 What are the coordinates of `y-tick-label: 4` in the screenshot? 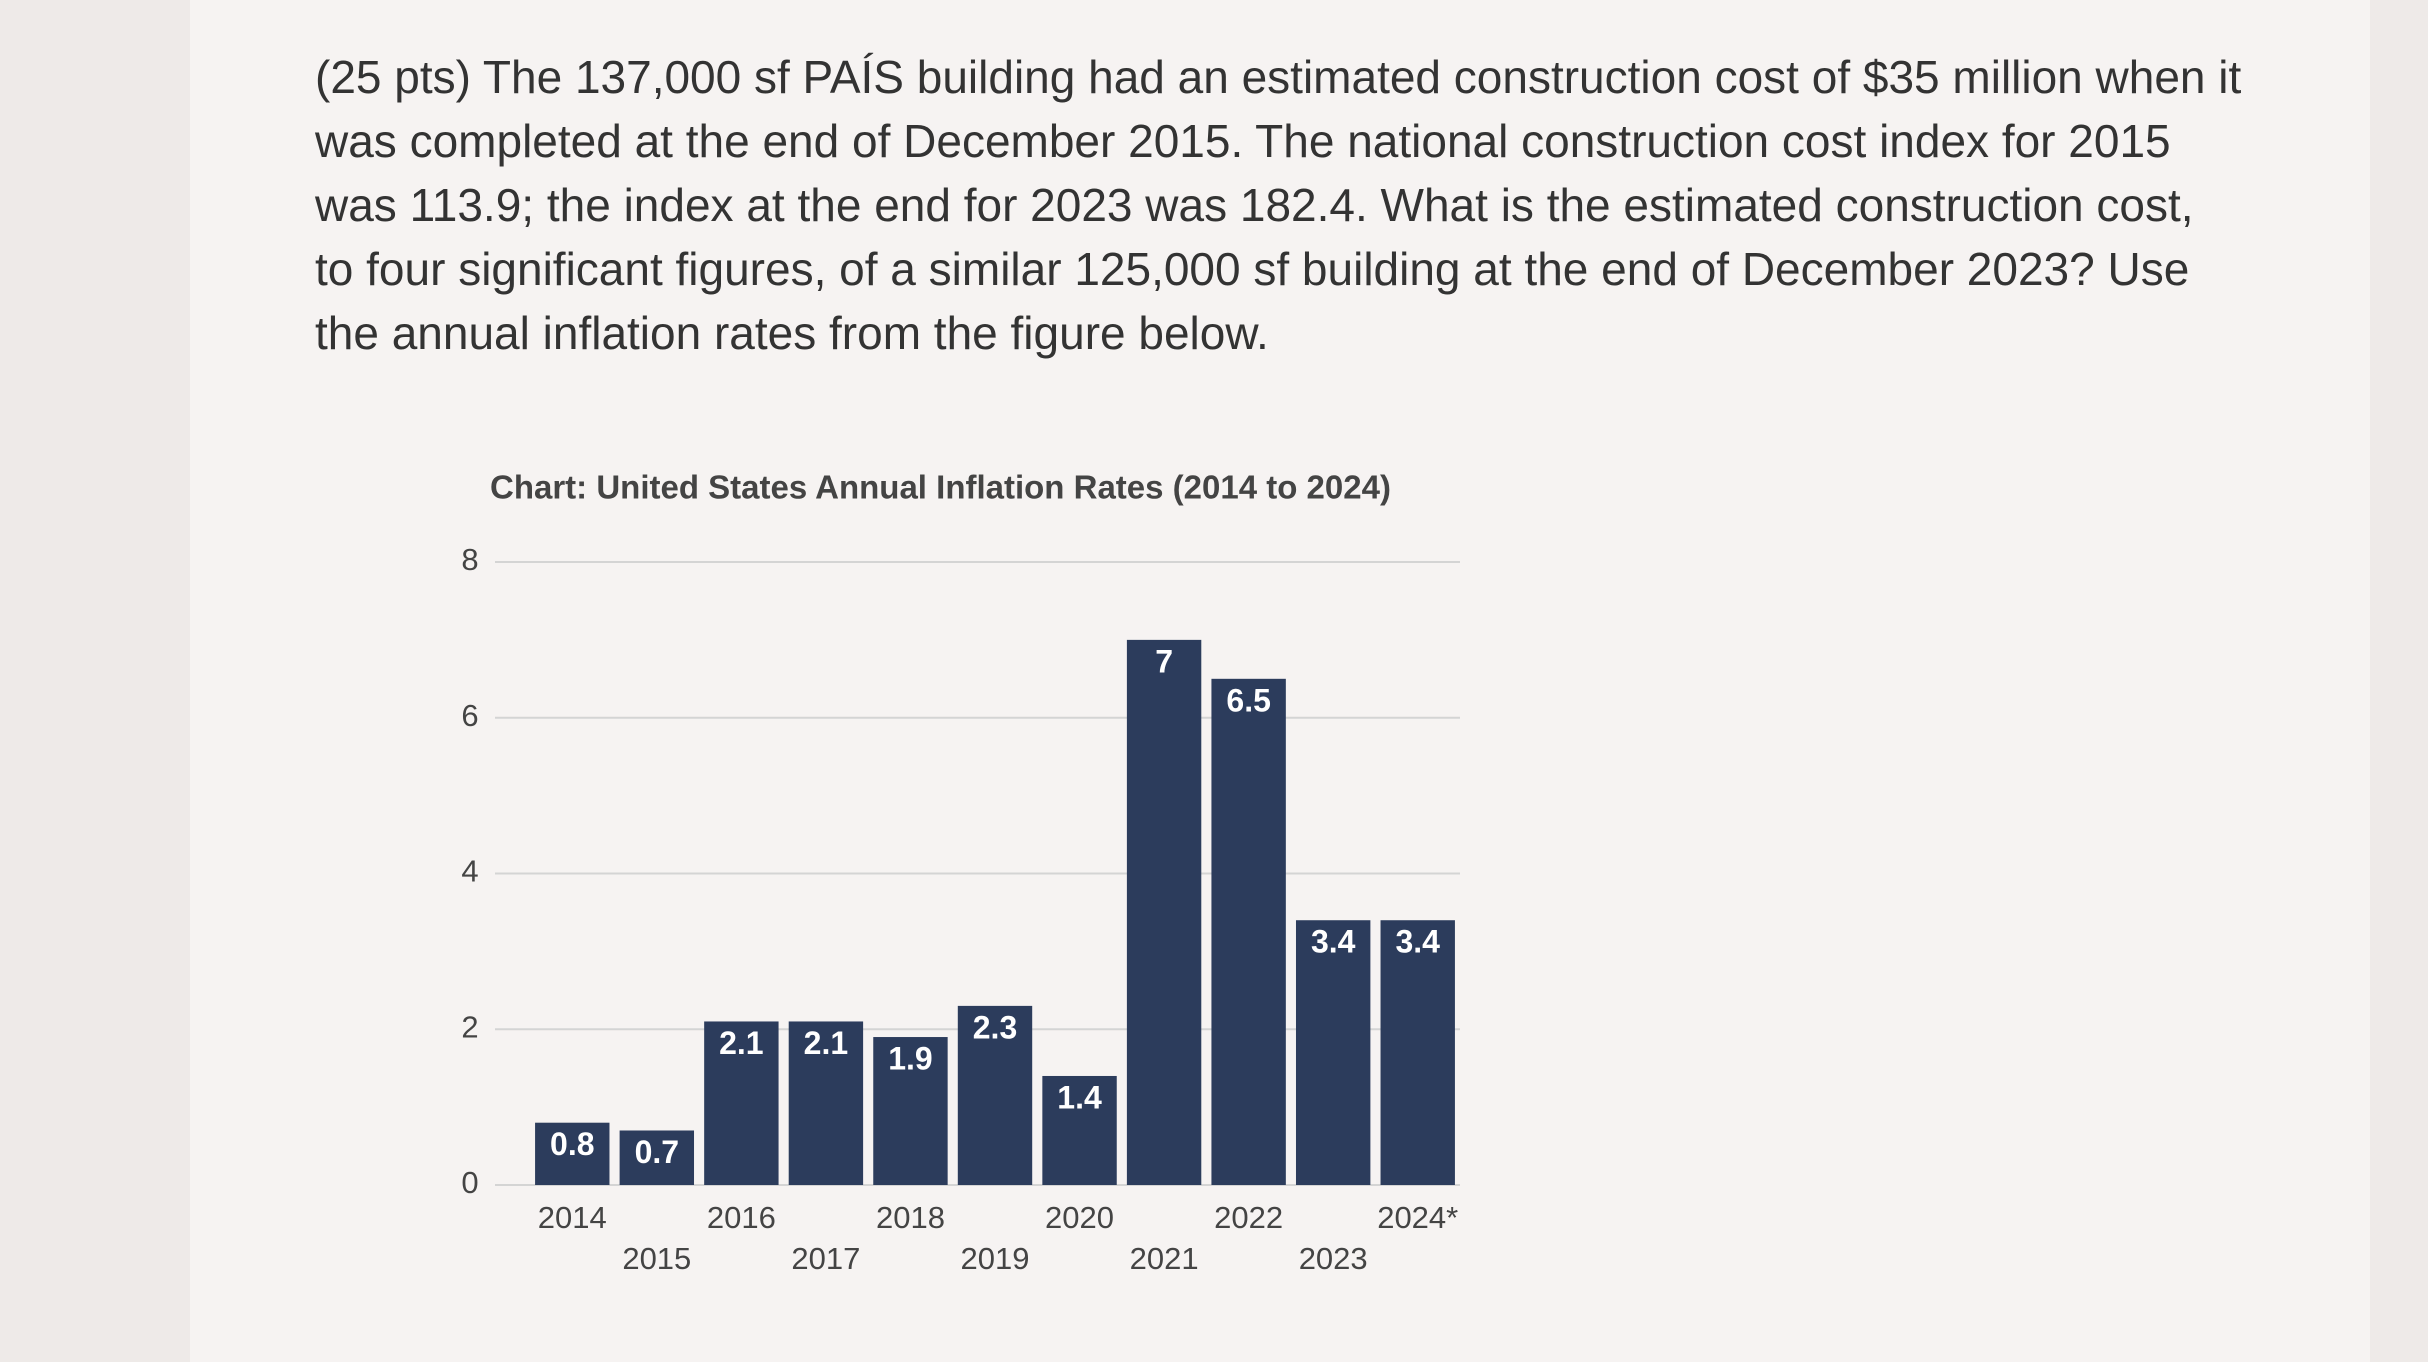 It's located at (469, 871).